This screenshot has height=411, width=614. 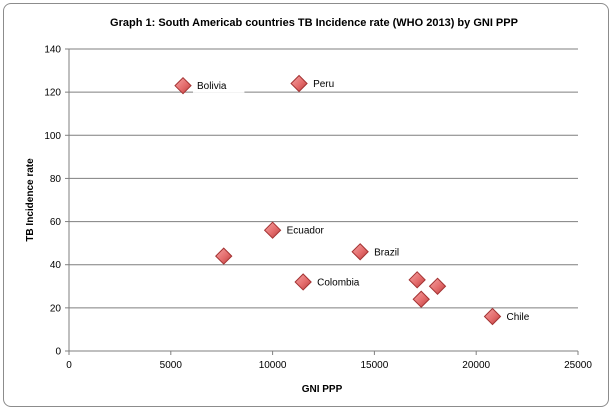 I want to click on y-tick-label: 40, so click(x=56, y=265).